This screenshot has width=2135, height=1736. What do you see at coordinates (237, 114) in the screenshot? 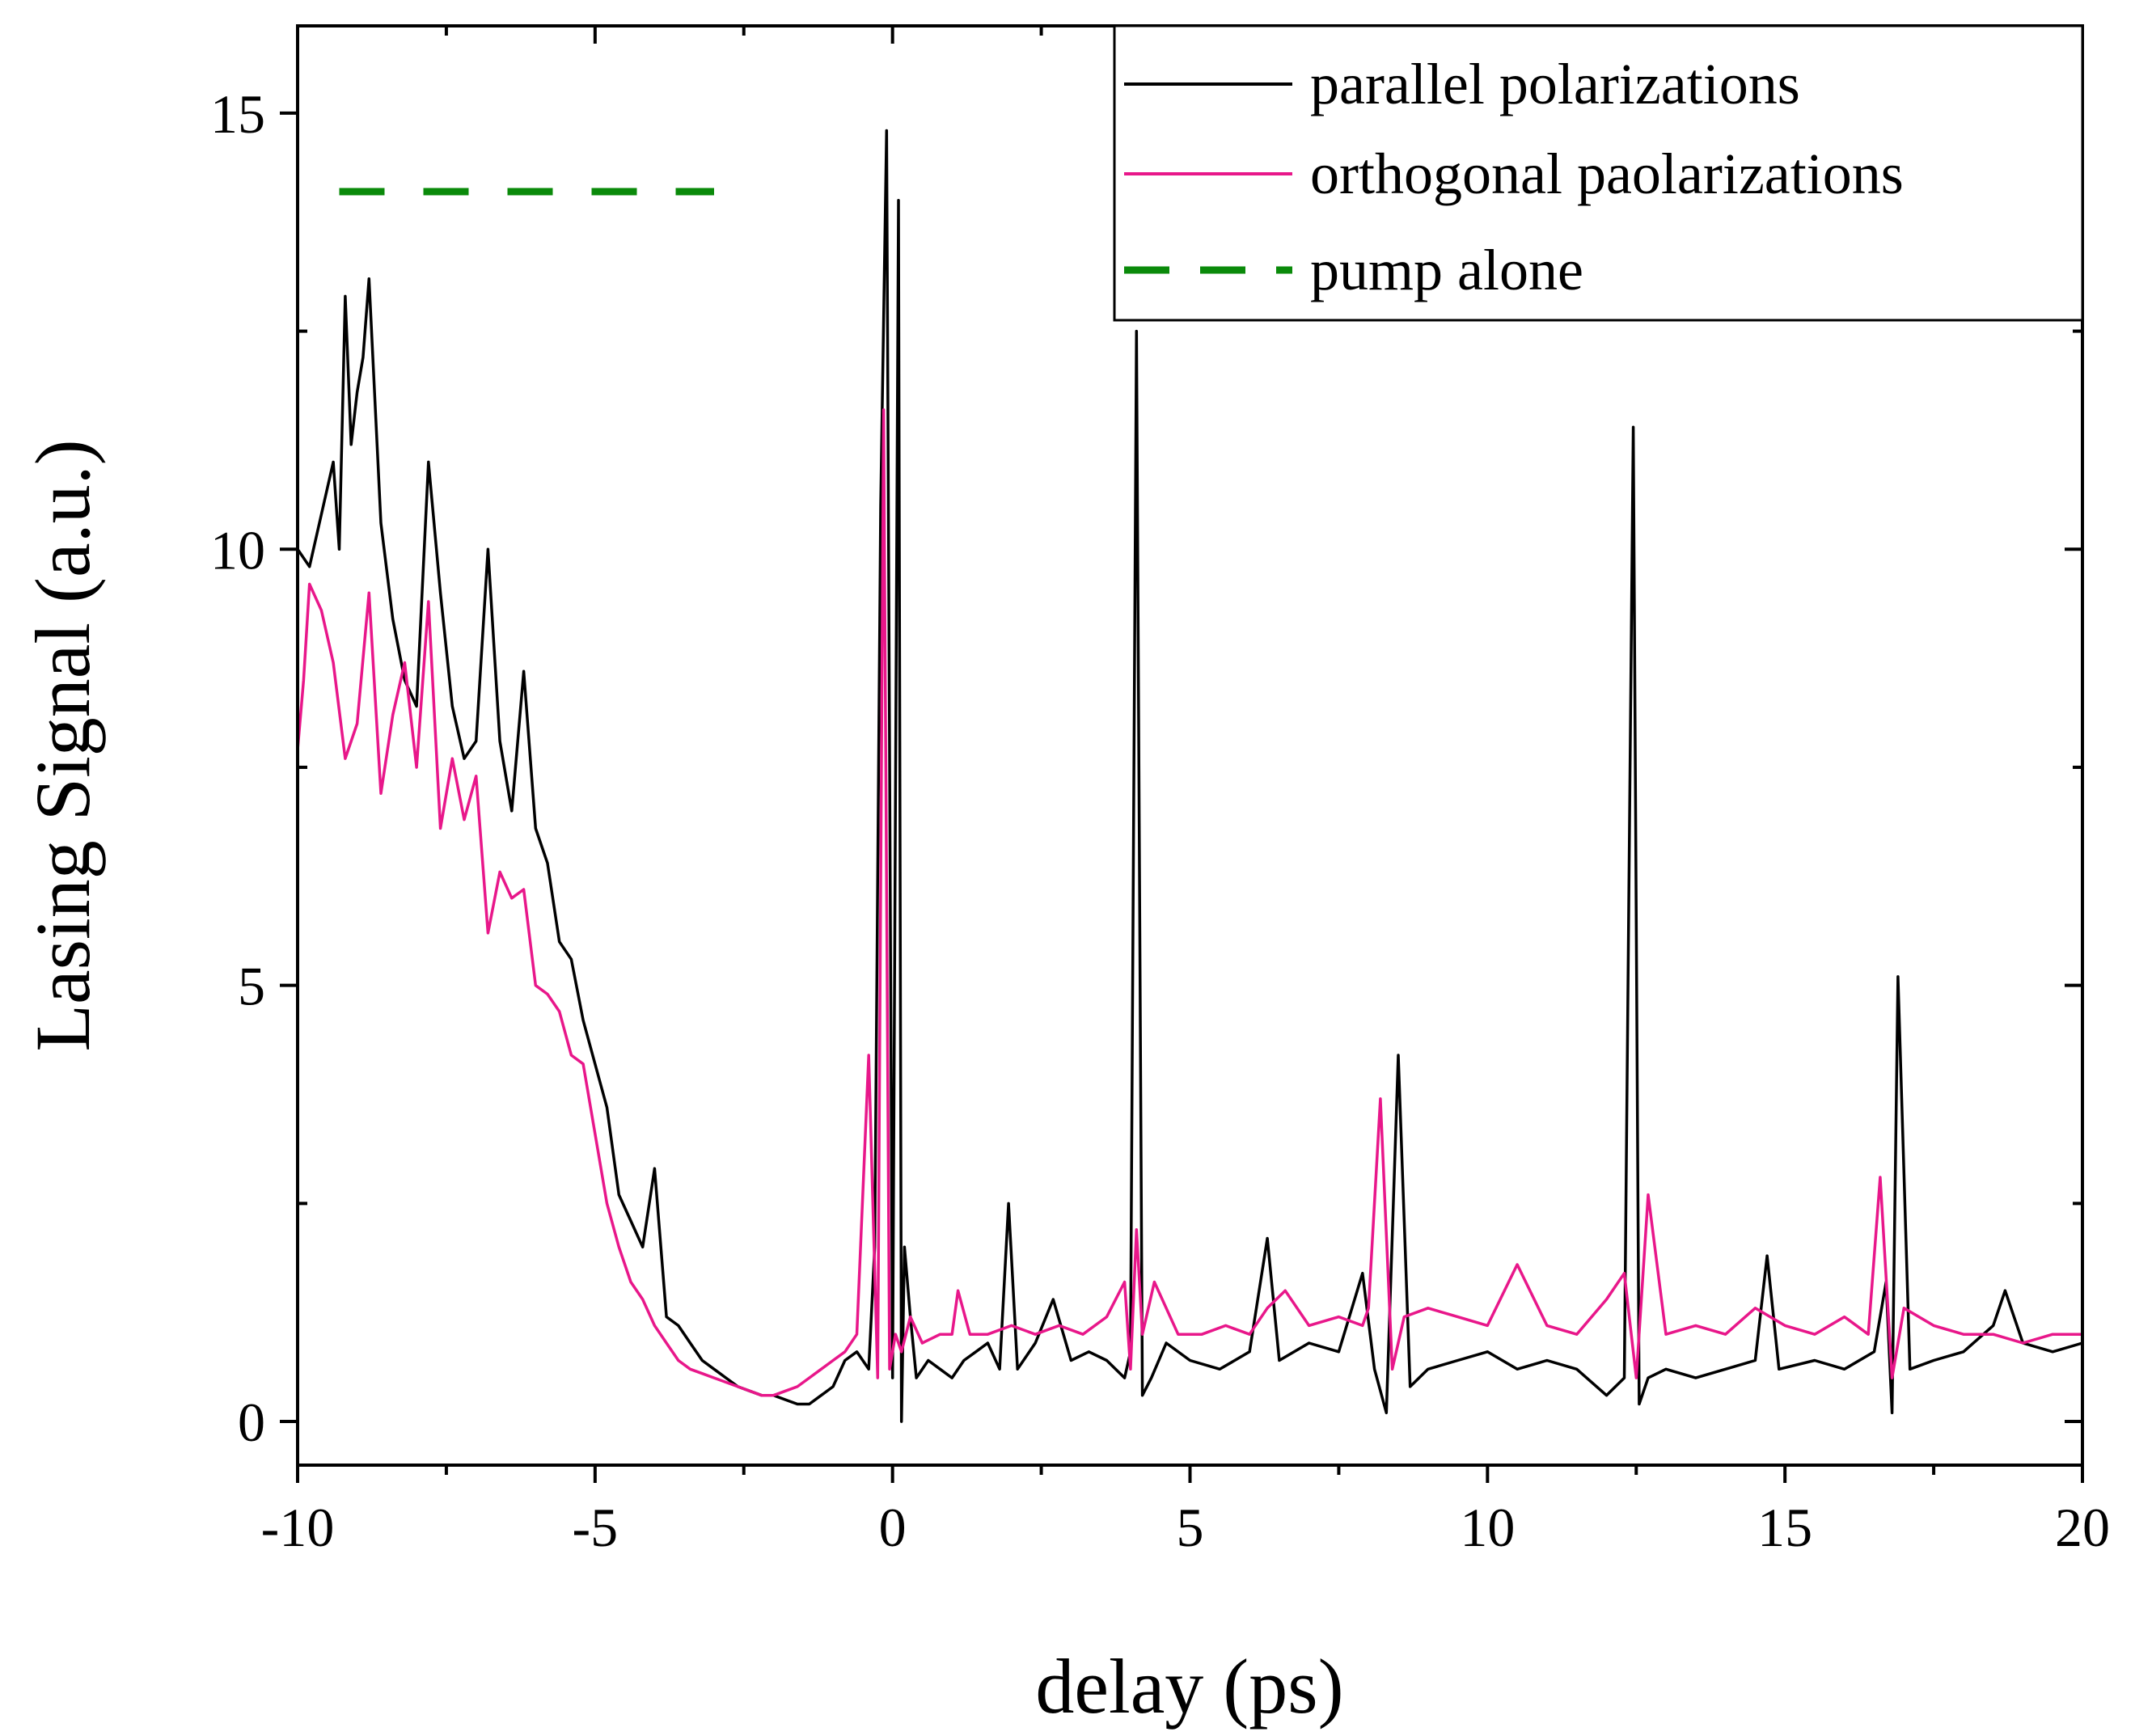
I see `y-tick-label: 15` at bounding box center [237, 114].